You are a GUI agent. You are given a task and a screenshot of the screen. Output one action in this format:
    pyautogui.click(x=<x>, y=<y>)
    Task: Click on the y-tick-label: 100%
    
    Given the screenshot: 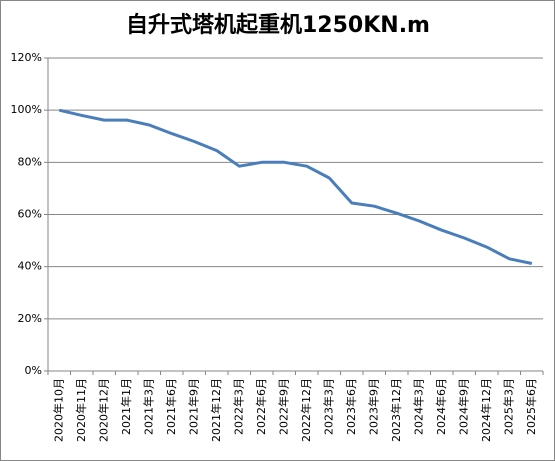 What is the action you would take?
    pyautogui.click(x=26, y=109)
    